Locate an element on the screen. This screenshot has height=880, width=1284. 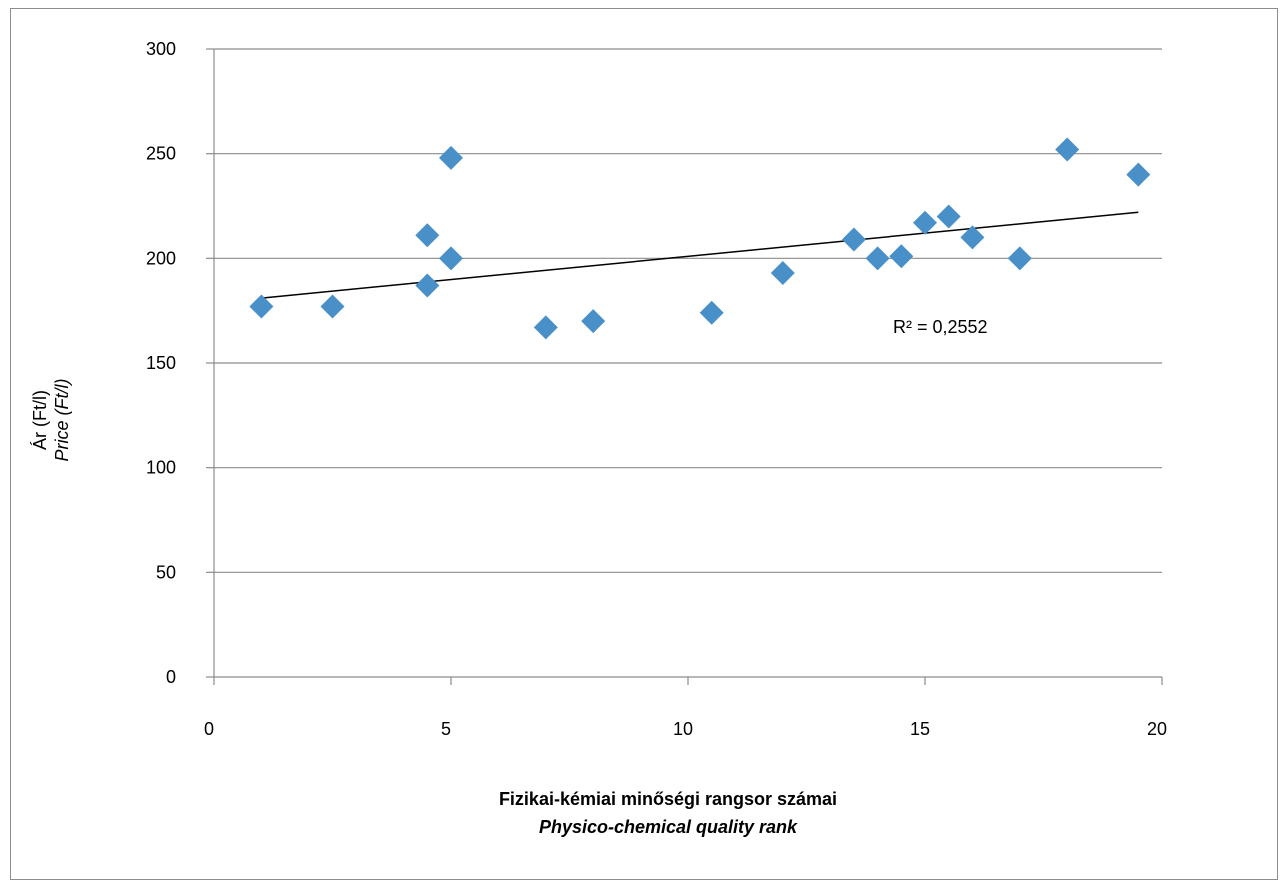
x-tick-label: 5 is located at coordinates (446, 729).